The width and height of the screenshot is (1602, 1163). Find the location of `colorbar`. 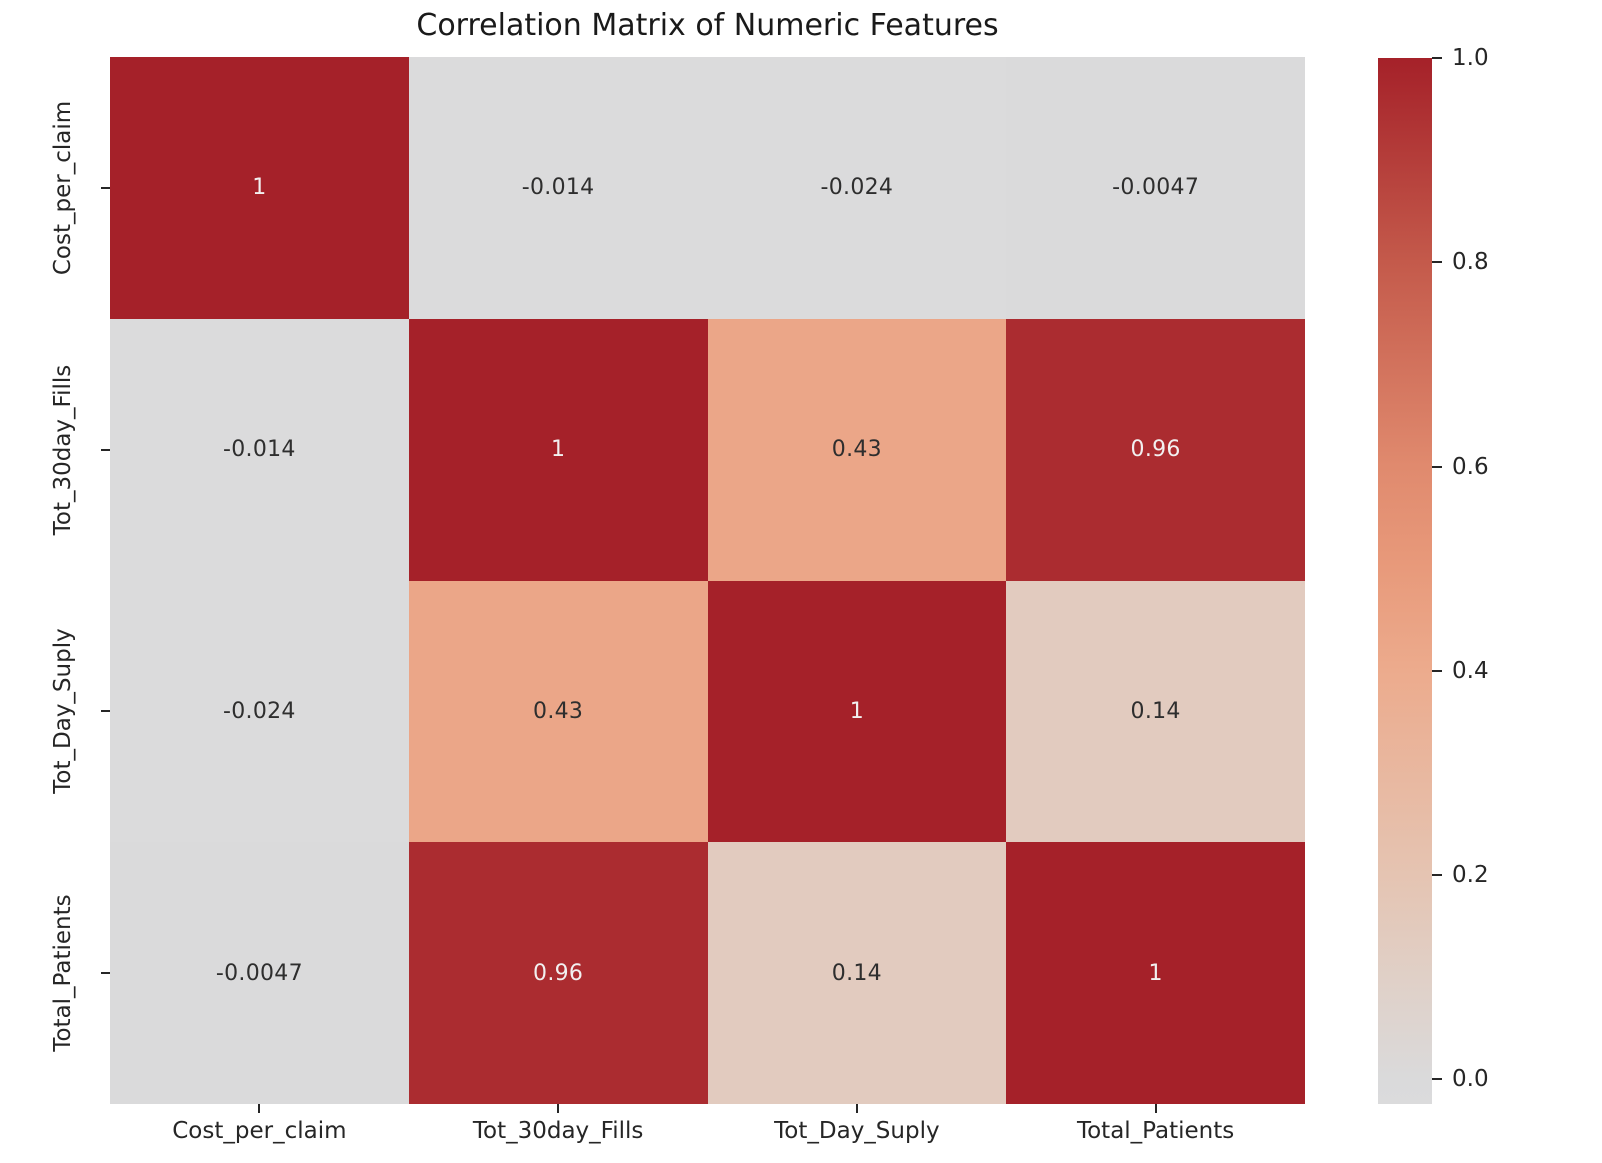

colorbar is located at coordinates (1405, 581).